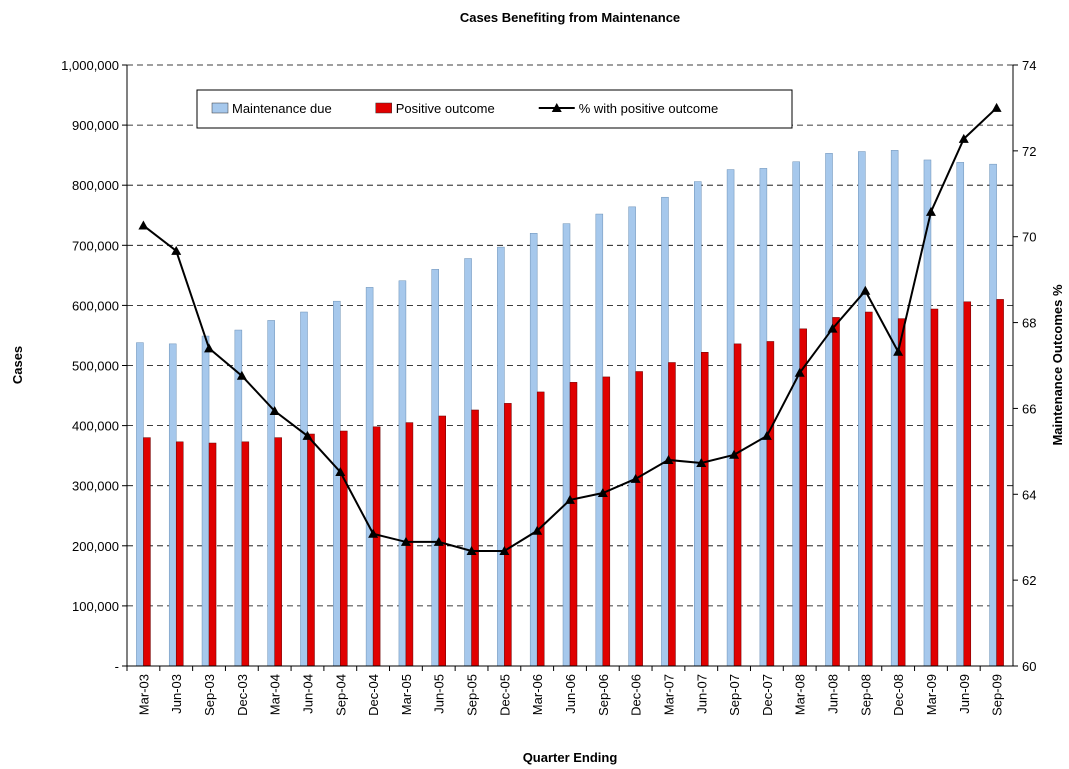 The width and height of the screenshot is (1069, 769). I want to click on x-tick-label: Jun-04, so click(307, 694).